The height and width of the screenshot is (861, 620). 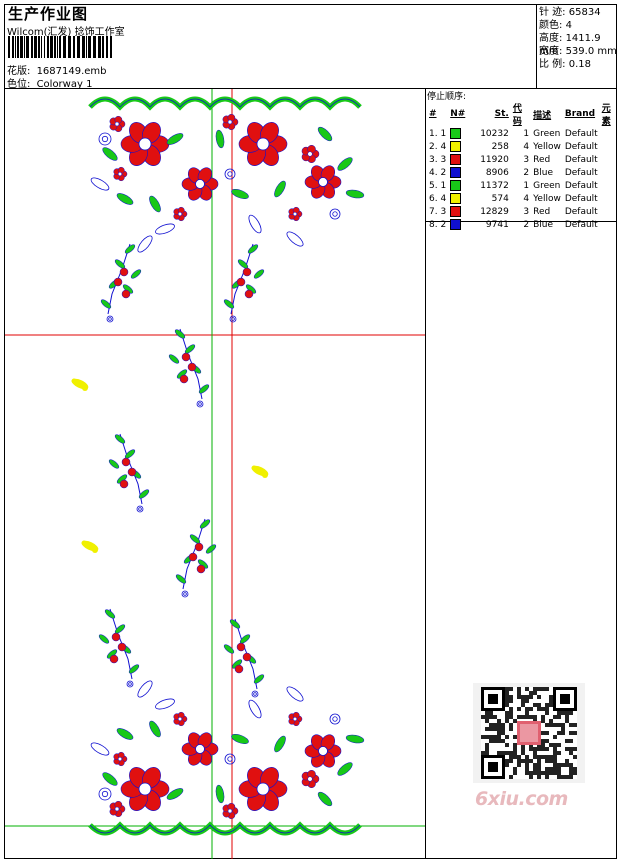 I want to click on stop-row: 3. 3 11920 3 Red Default, so click(x=523, y=159).